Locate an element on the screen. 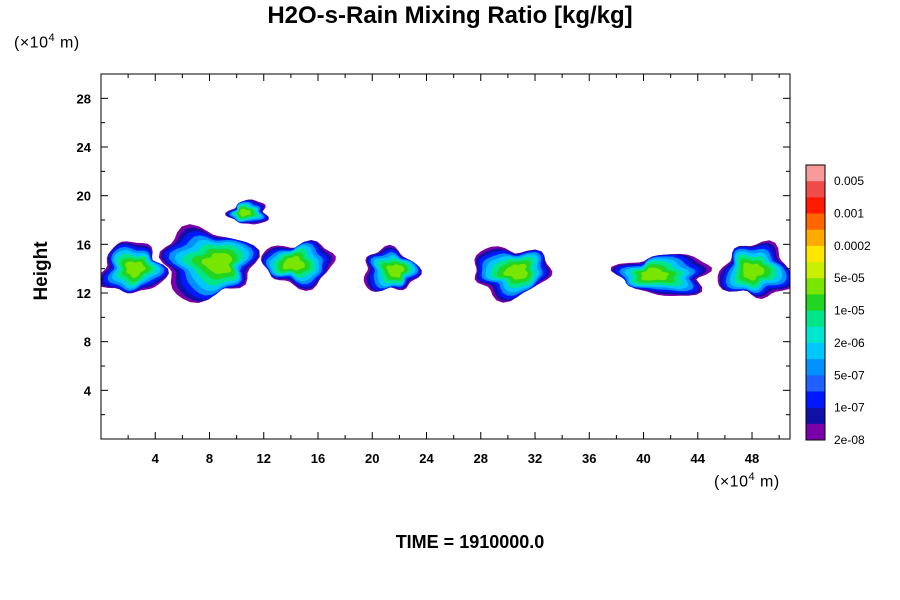 The width and height of the screenshot is (900, 600). chart-title: H2O-s-Rain Mixing Ratio [kg/kg] is located at coordinates (450, 15).